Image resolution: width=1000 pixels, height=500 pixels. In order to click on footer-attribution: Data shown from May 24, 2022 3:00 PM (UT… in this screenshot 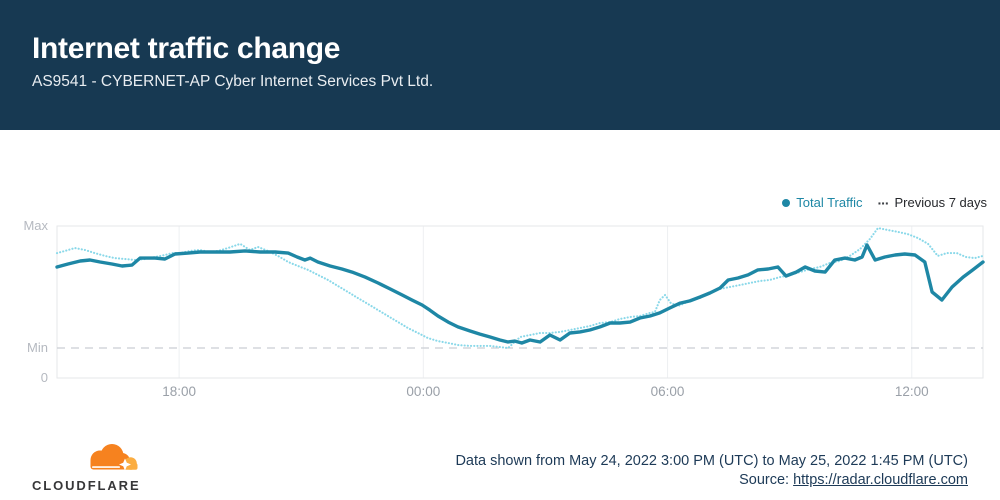, I will do `click(711, 471)`.